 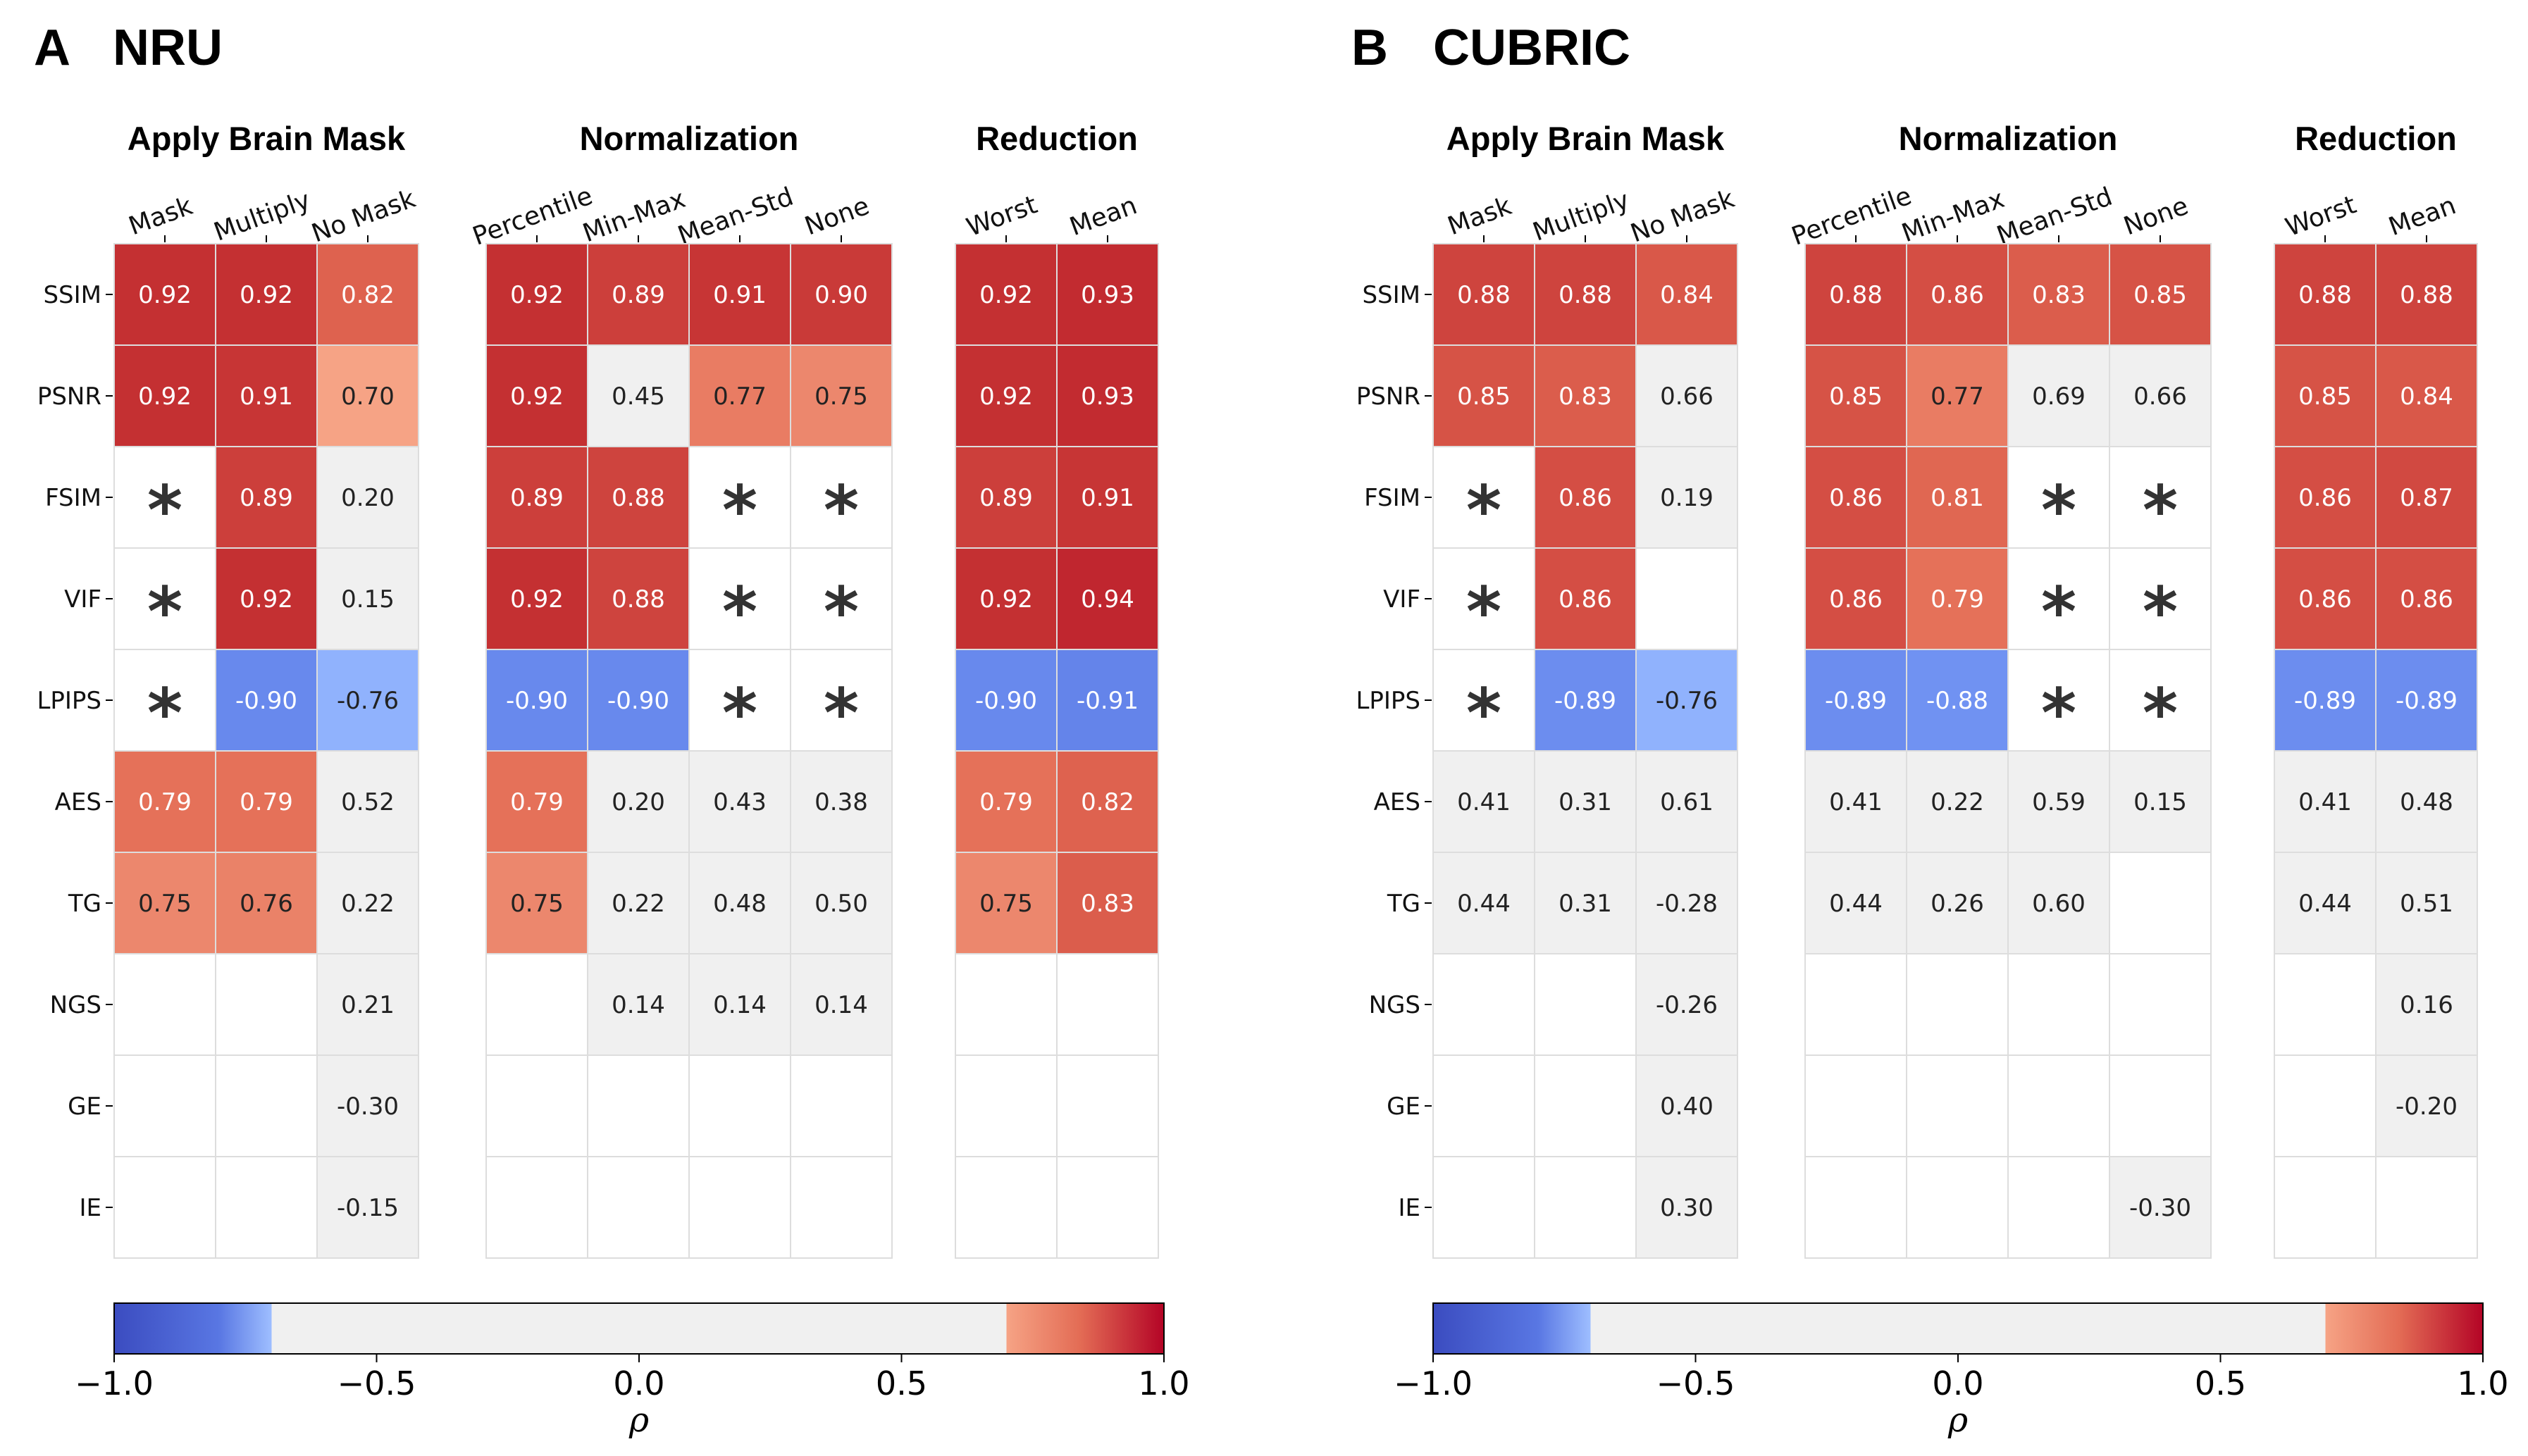 I want to click on cell-value: 0.40, so click(x=1687, y=1107).